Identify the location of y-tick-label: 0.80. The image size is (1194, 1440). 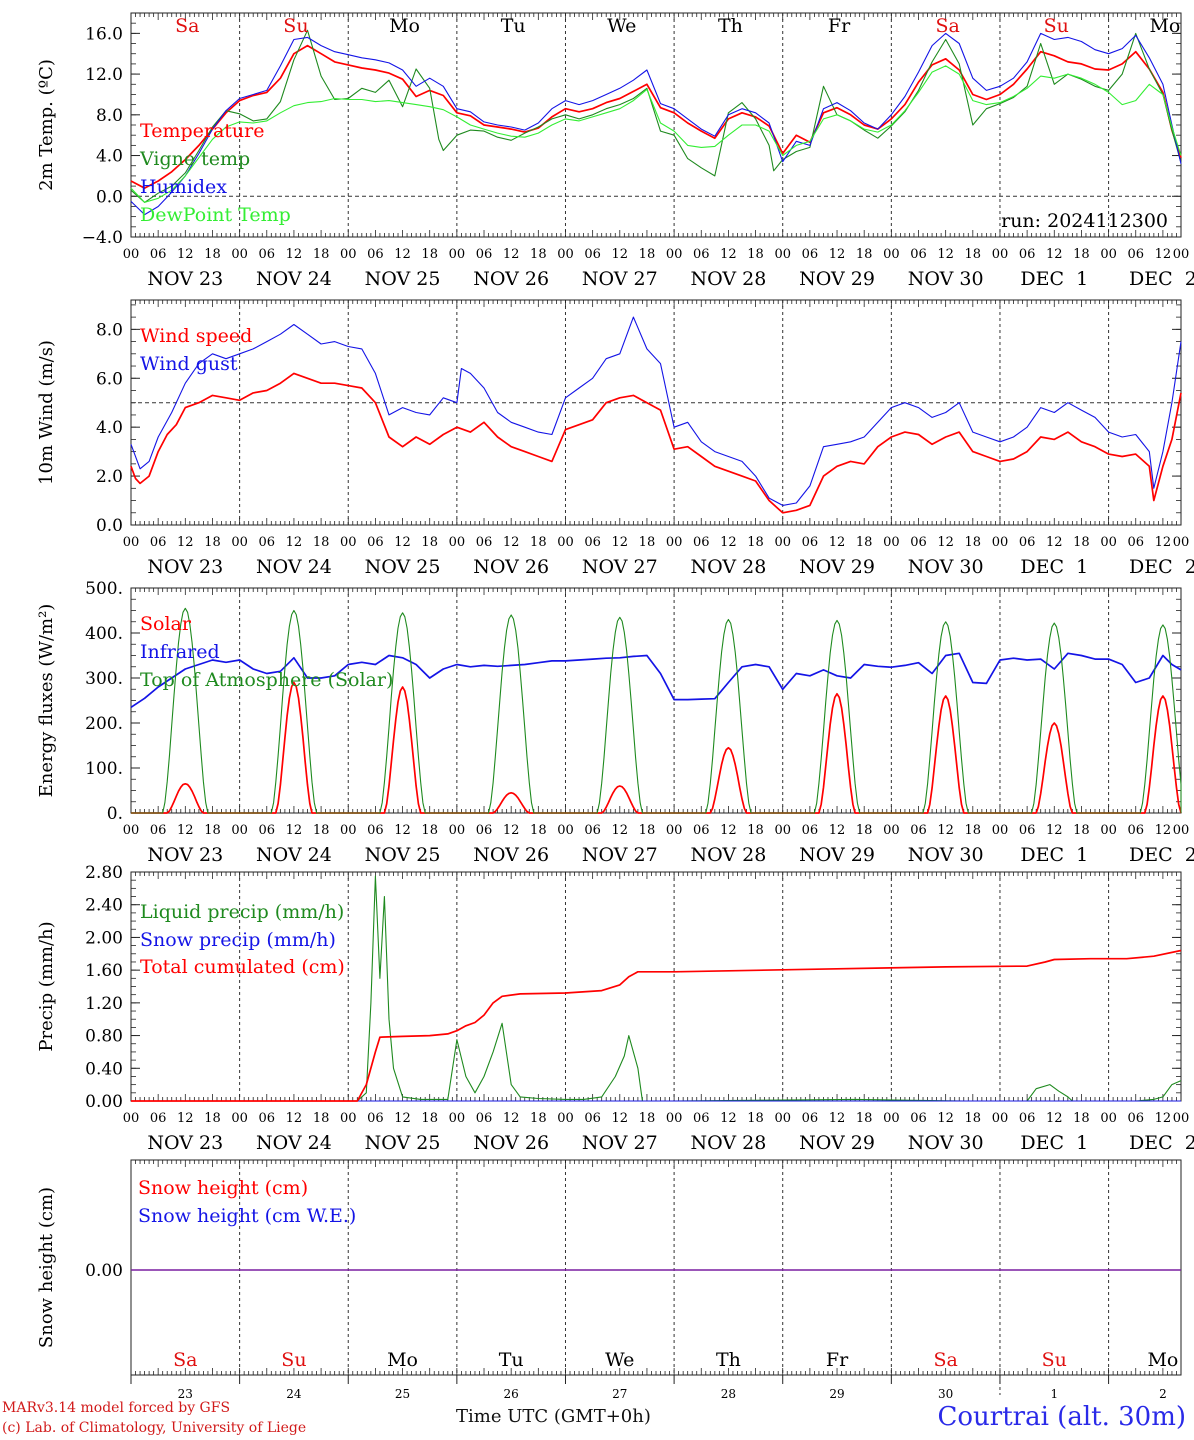
(104, 1037).